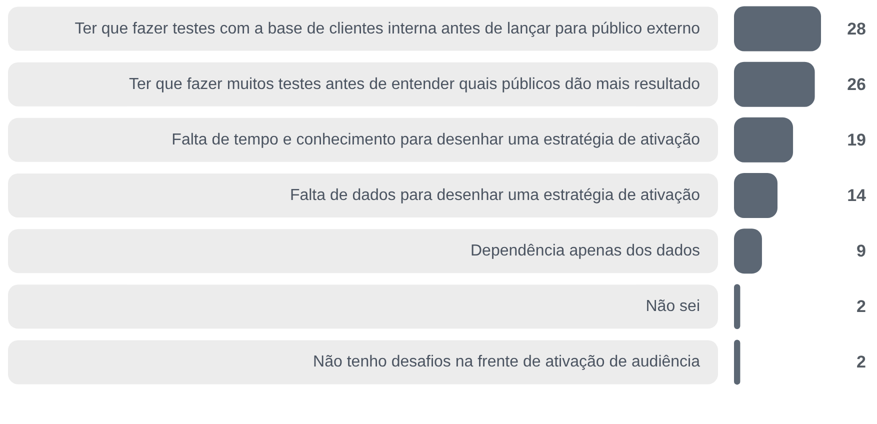 The width and height of the screenshot is (877, 424). What do you see at coordinates (414, 84) in the screenshot?
I see `y-tick-label: Ter que fazer muitos testes antes de entender quais públicos dão mais resultado` at bounding box center [414, 84].